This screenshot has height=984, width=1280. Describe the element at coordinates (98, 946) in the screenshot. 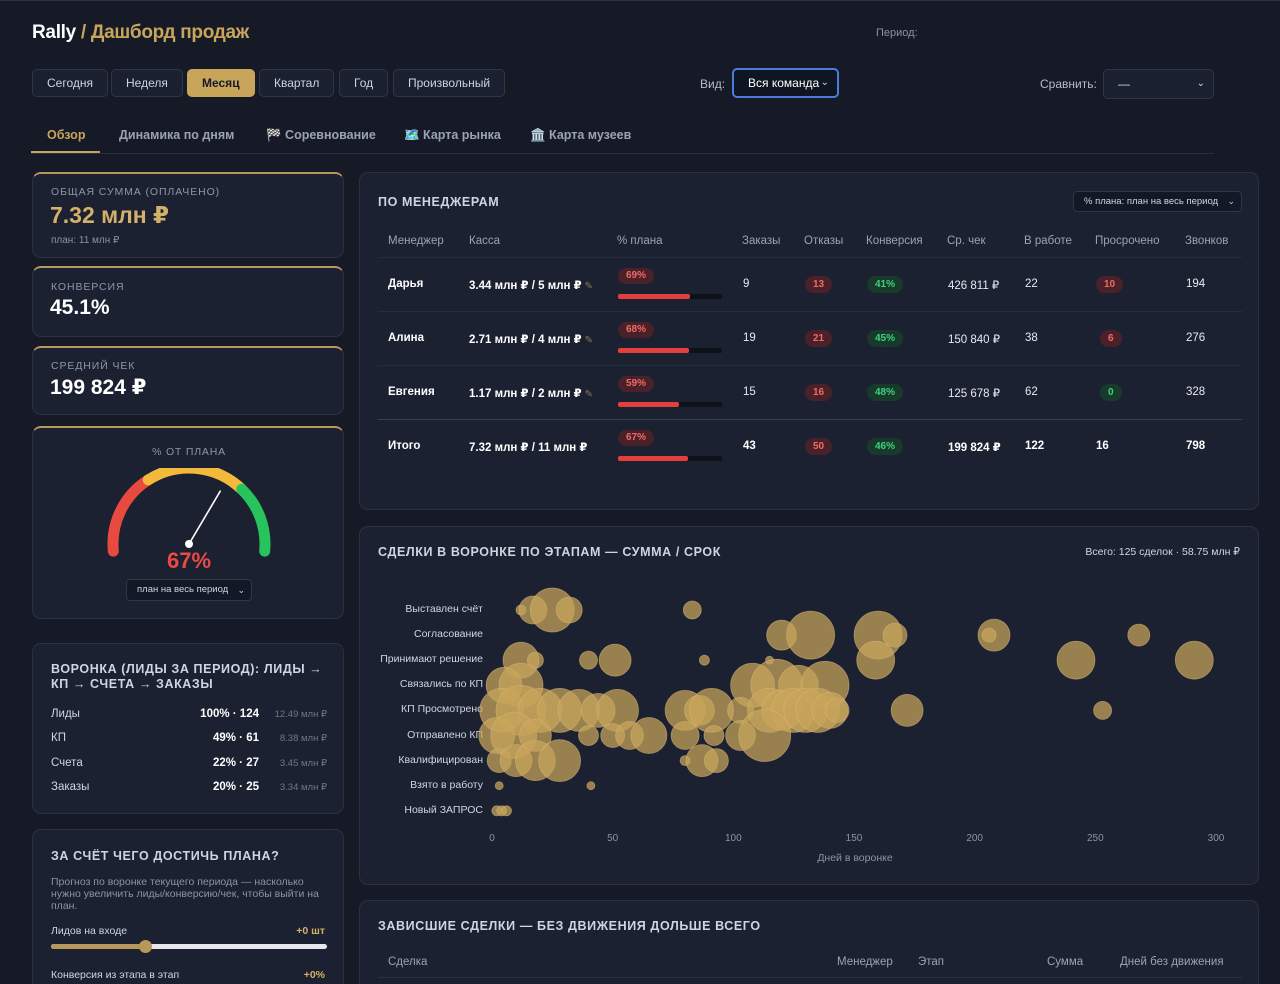

I see `leads-slider-fill` at that location.